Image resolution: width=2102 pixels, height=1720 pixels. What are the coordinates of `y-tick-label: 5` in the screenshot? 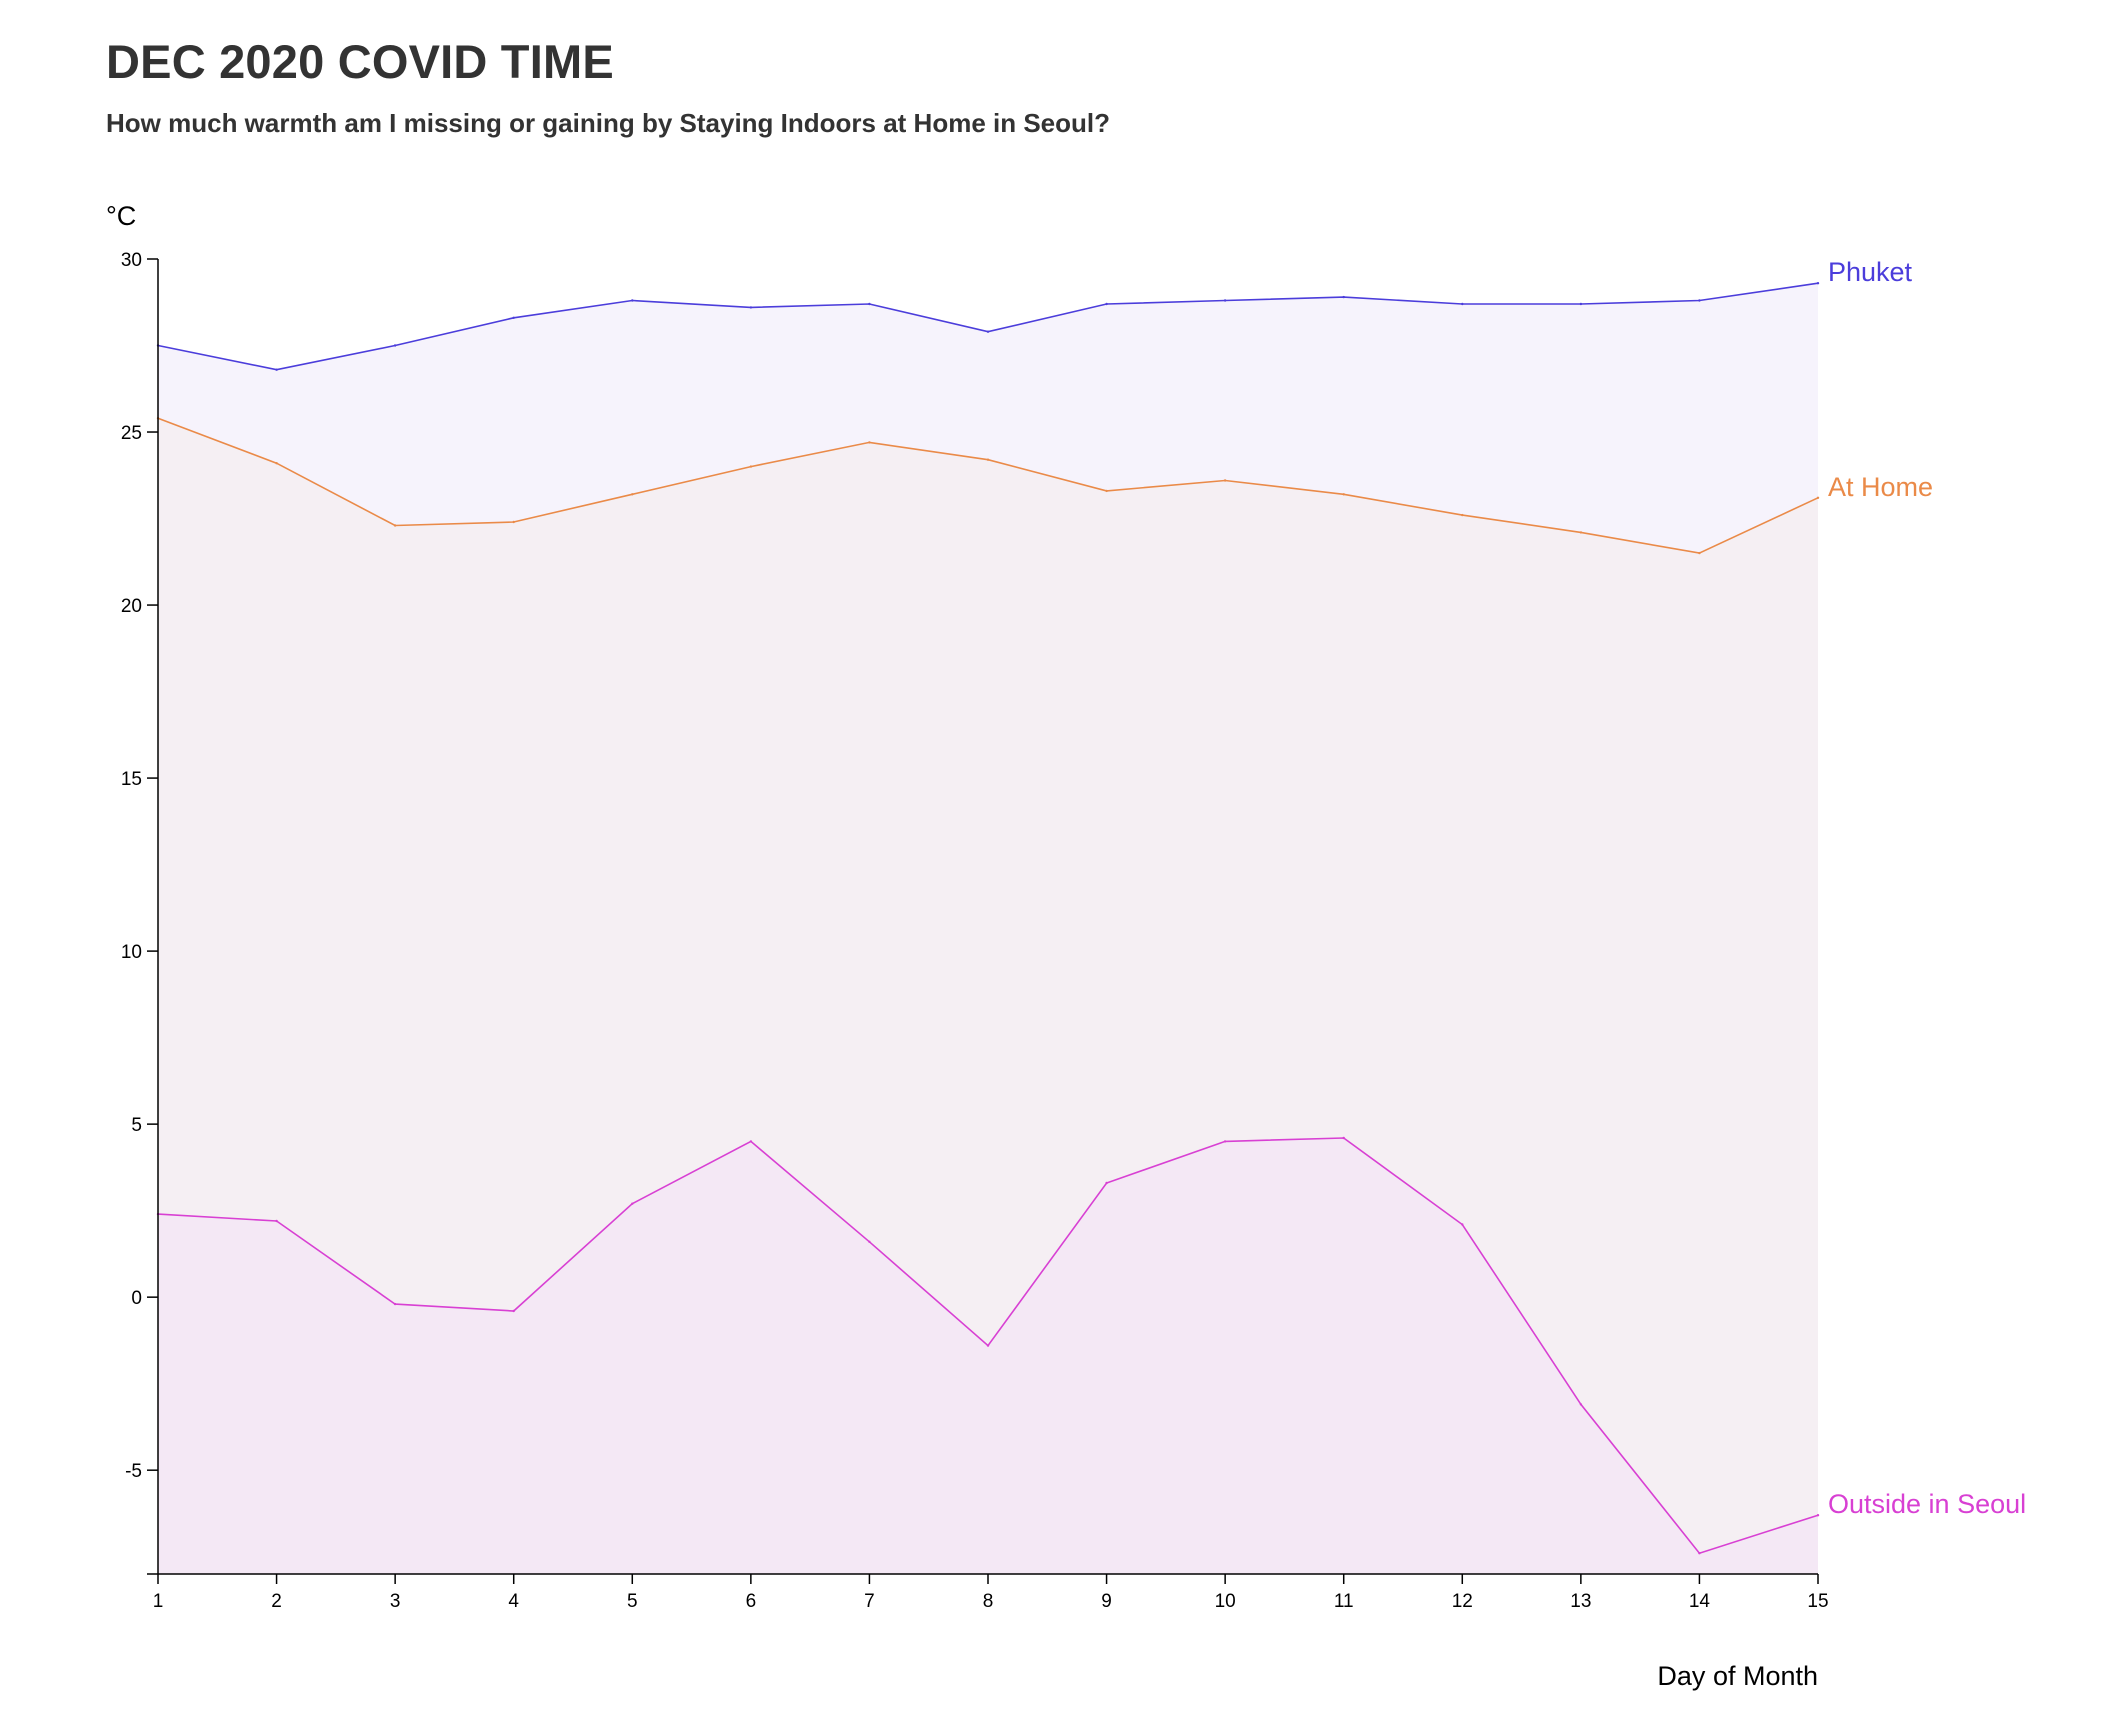 It's located at (136, 1125).